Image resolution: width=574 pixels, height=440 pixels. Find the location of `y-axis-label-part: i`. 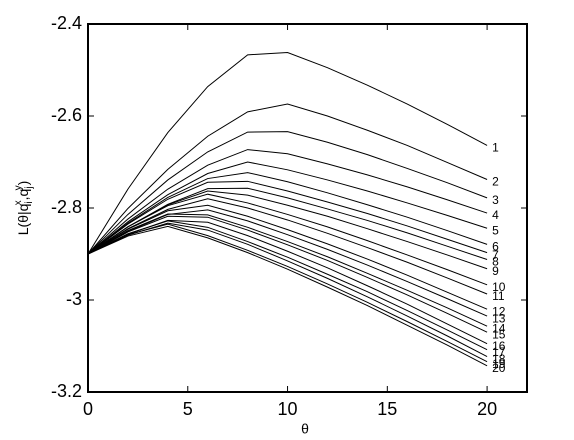

y-axis-label-part: i is located at coordinates (29, 202).